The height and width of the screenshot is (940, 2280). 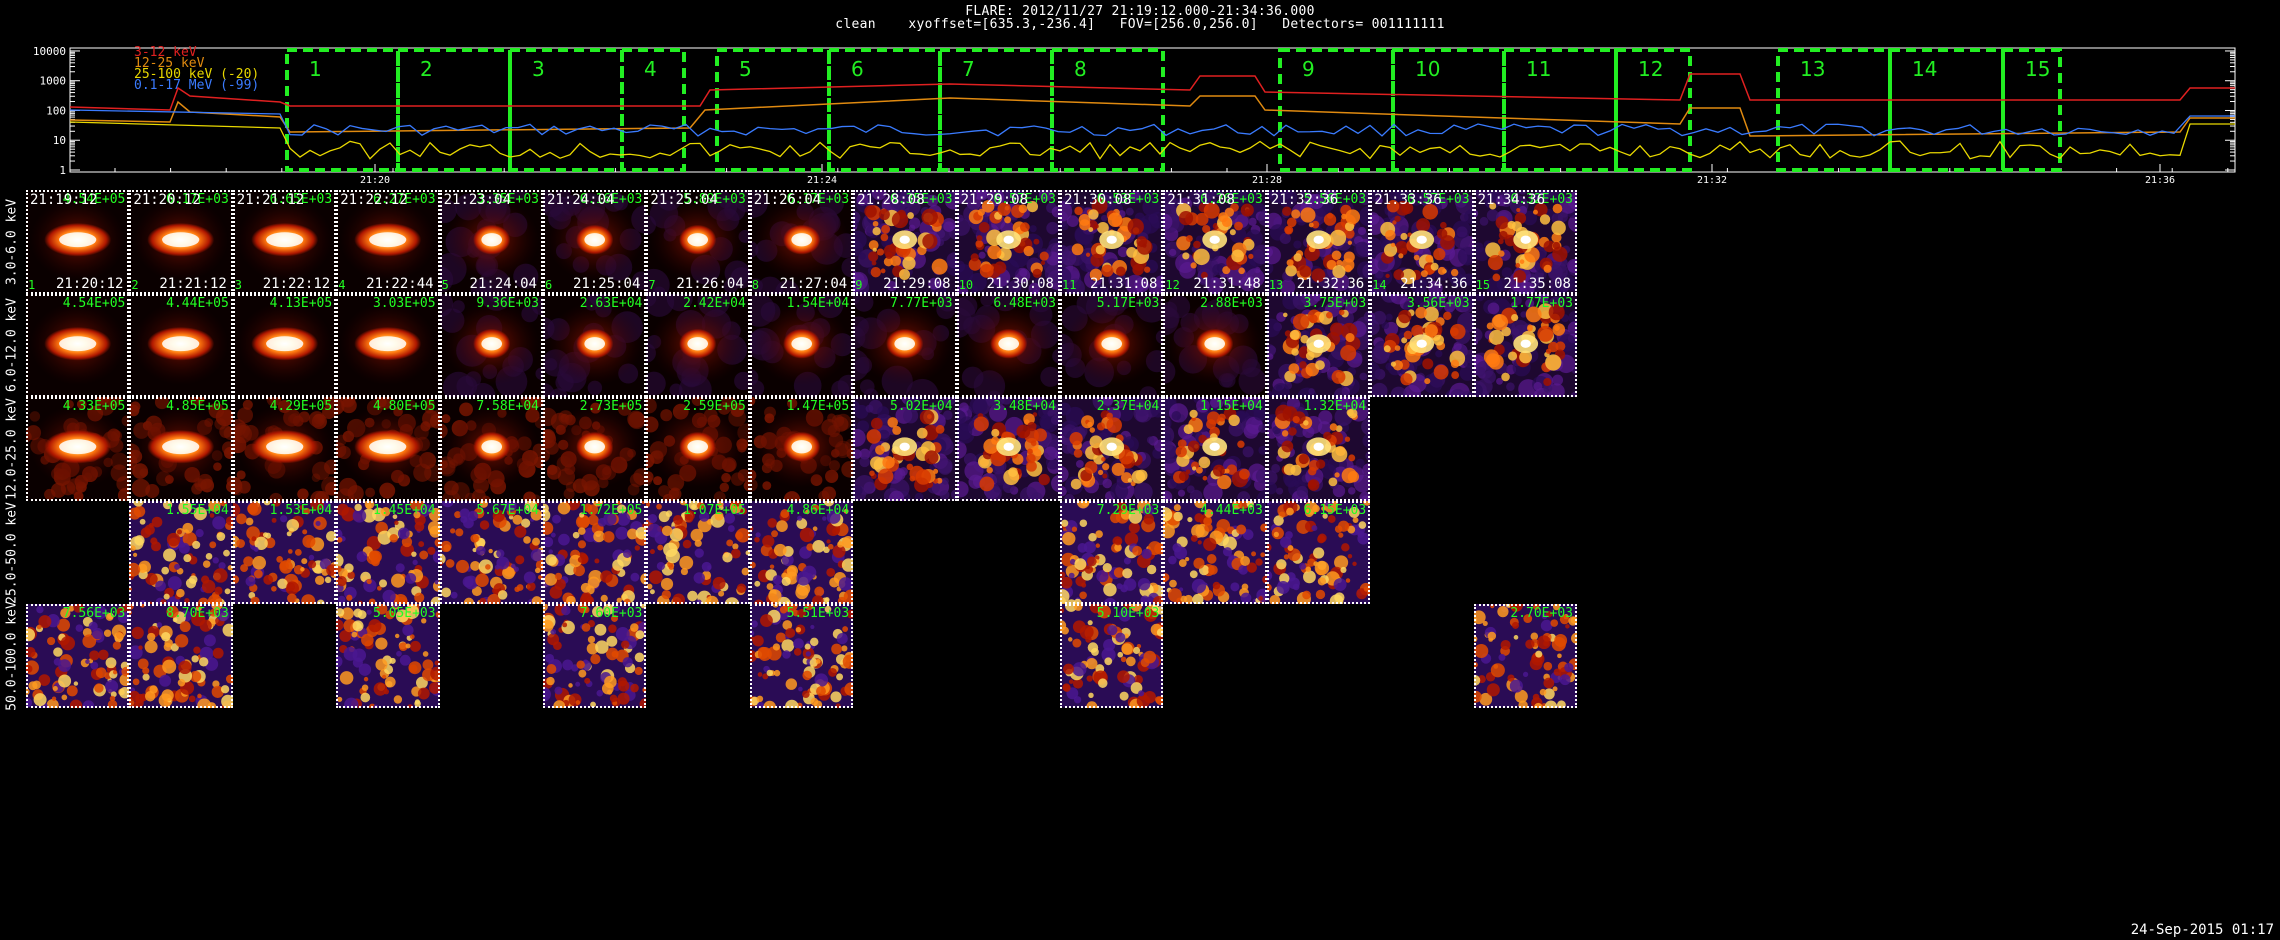 I want to click on row-label-text: 6.0-12.0 keV, so click(x=12, y=345).